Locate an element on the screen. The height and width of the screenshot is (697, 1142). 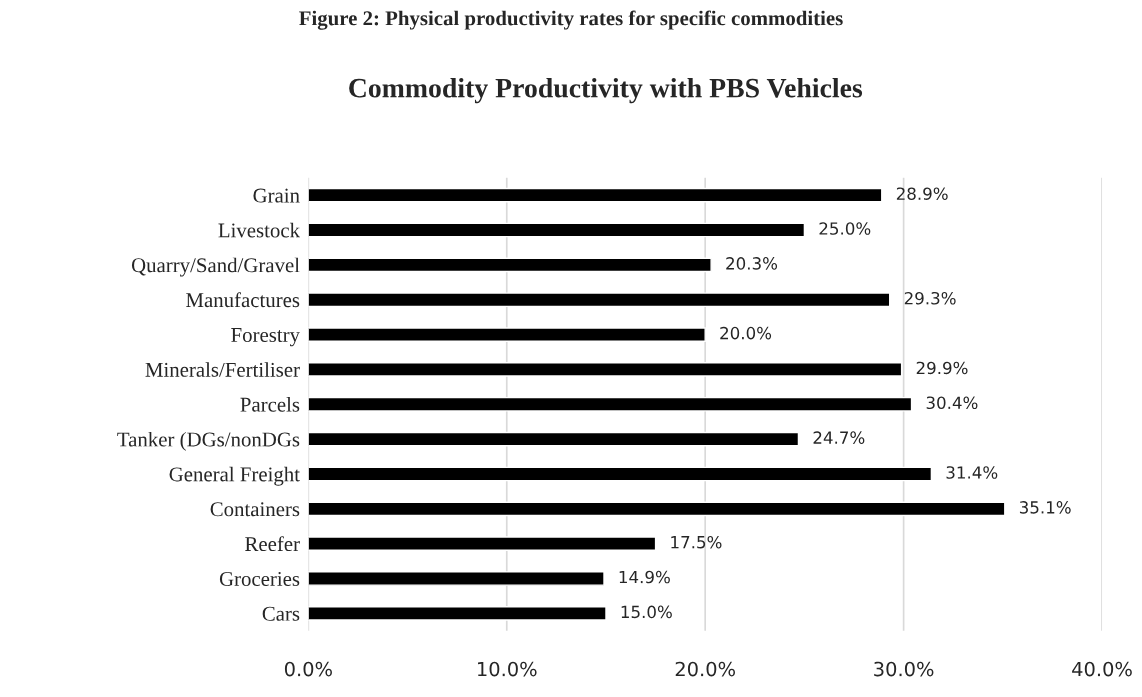
chart-title: Figure 2: Physical productivity rates for specific commodities is located at coordinates (571, 20).